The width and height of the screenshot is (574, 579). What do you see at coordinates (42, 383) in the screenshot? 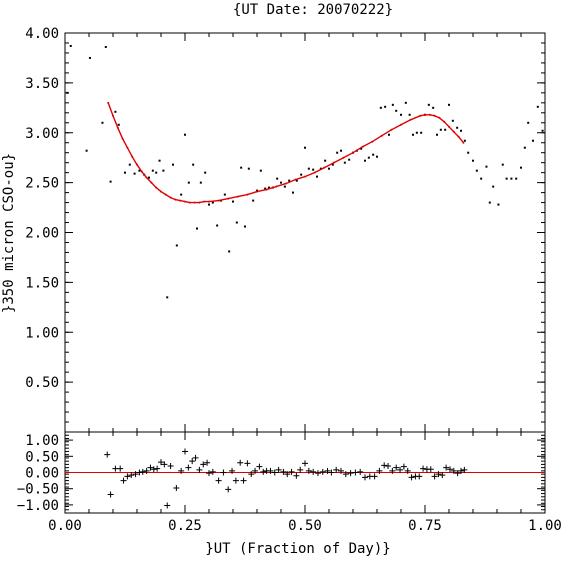
I see `main-y-tick-label: 0.50` at bounding box center [42, 383].